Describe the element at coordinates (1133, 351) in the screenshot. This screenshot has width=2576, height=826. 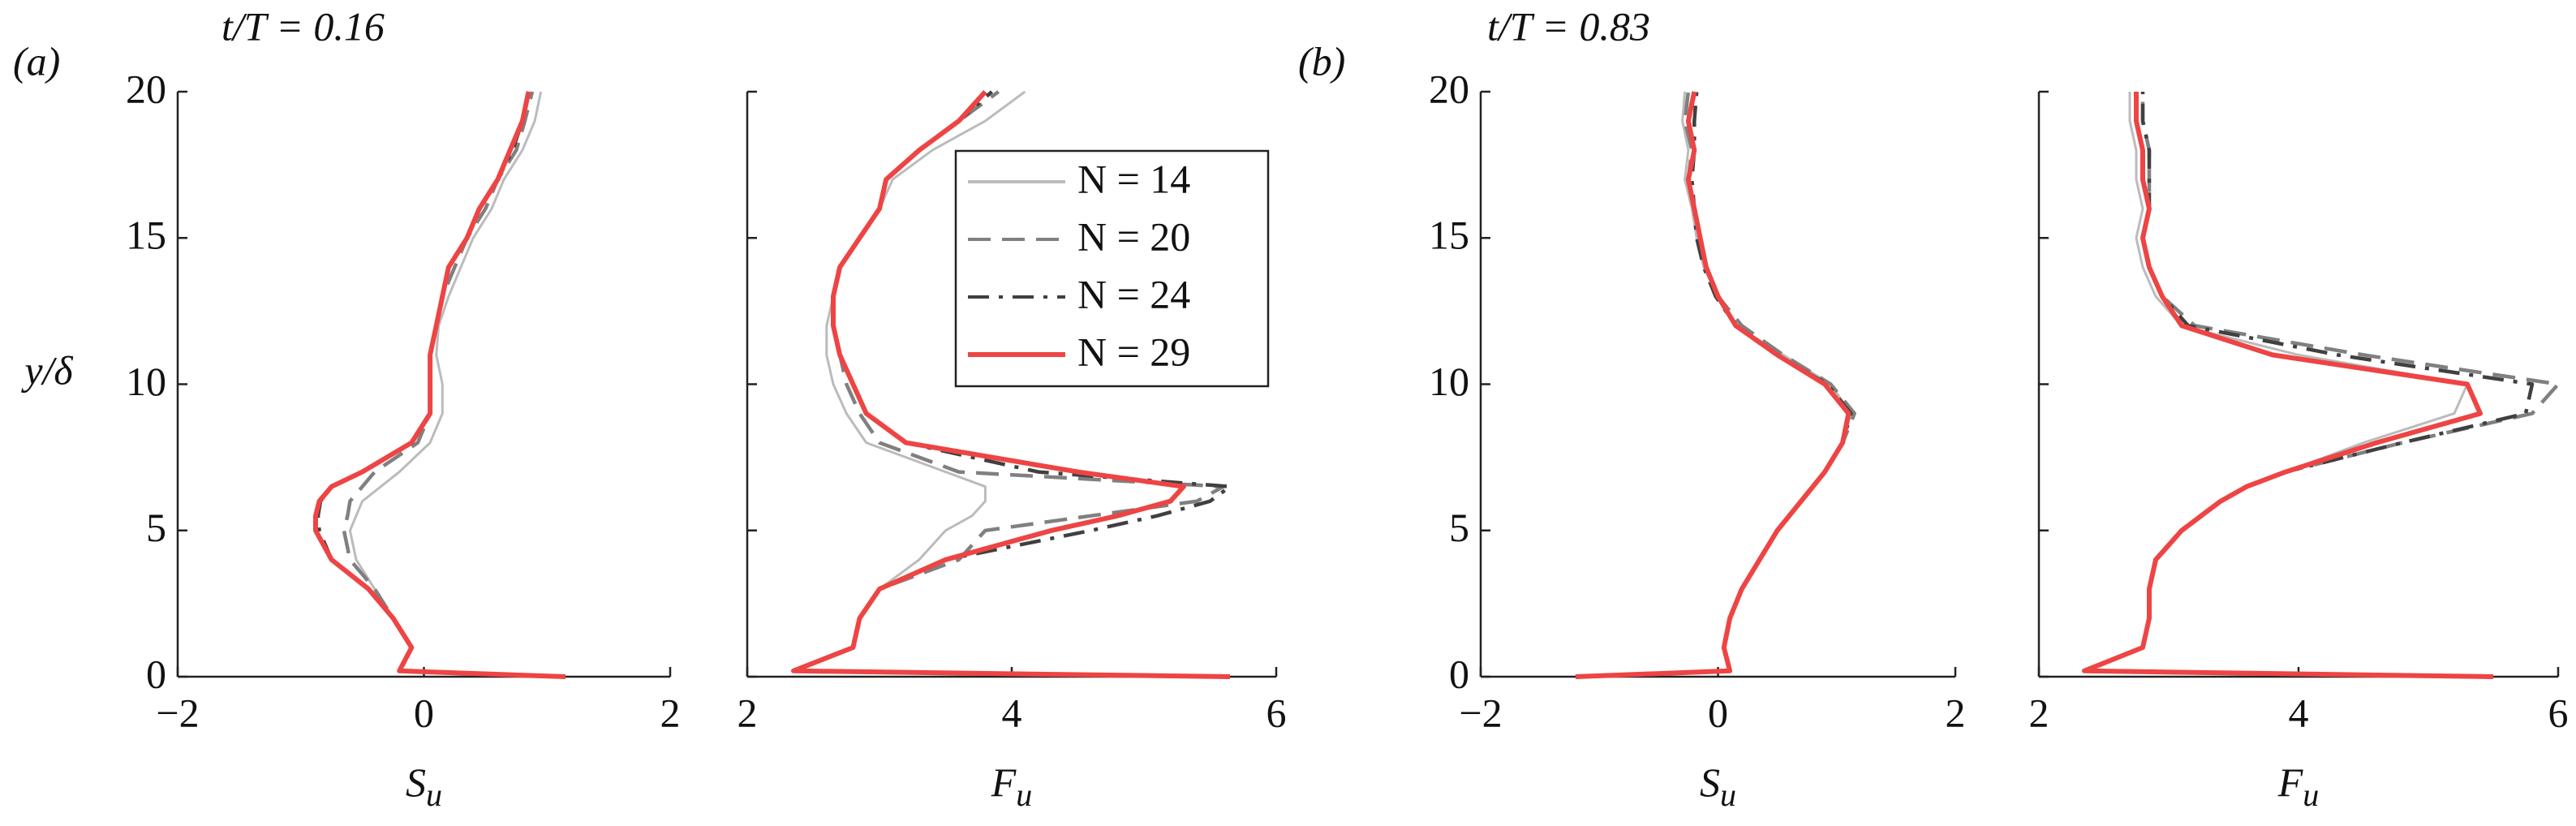
I see `legend-label: N = 29` at that location.